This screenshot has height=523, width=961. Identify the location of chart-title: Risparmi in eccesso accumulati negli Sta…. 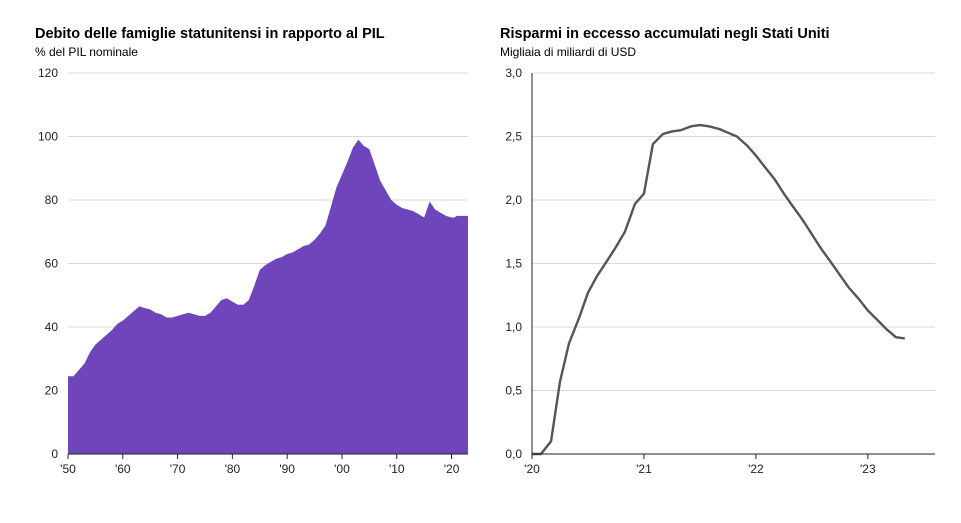
(665, 34).